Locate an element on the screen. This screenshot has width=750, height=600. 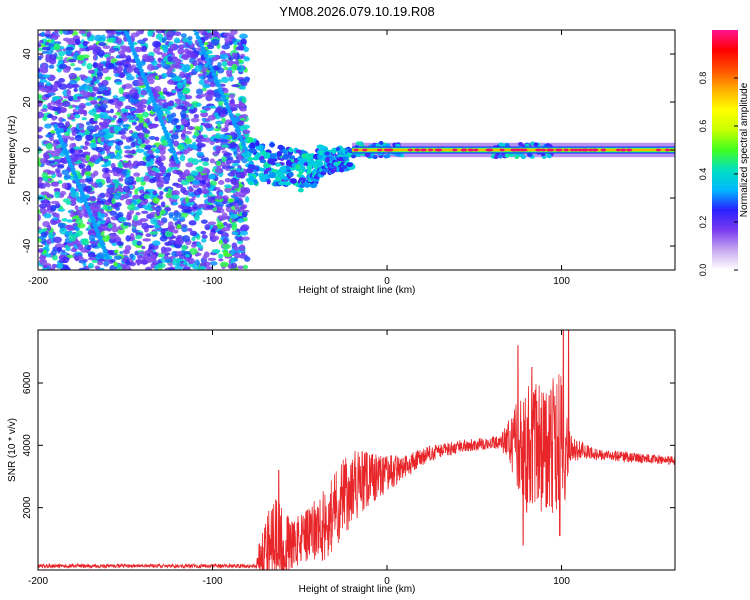
snr-y-tick-label: 6000 is located at coordinates (27, 382).